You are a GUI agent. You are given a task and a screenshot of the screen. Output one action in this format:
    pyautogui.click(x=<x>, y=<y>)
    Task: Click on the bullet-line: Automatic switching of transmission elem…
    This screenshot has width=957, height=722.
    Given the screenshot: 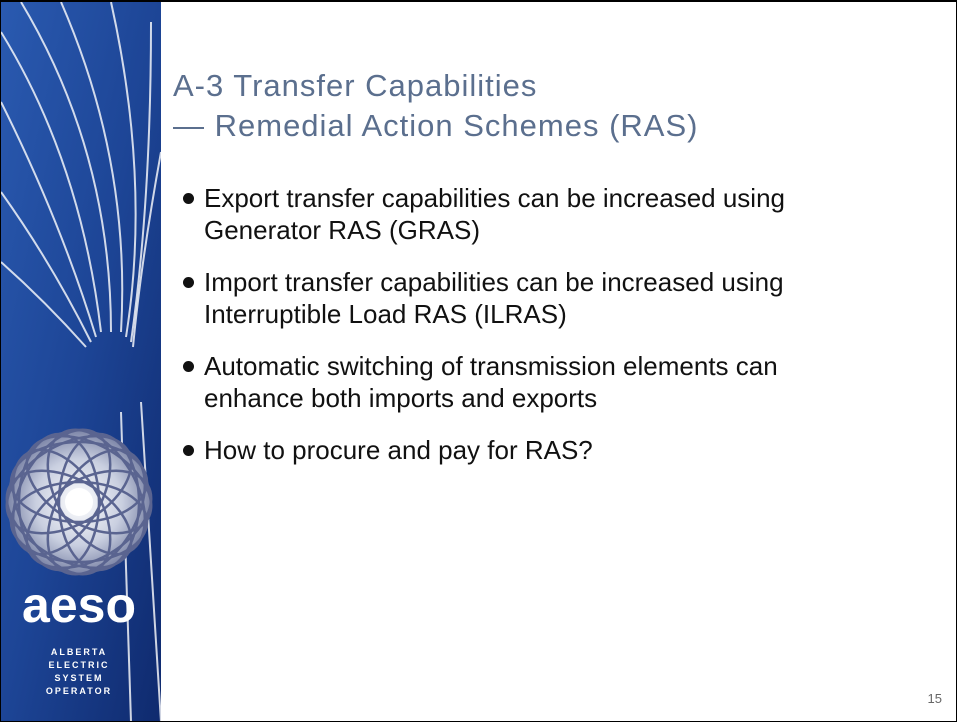 What is the action you would take?
    pyautogui.click(x=491, y=366)
    